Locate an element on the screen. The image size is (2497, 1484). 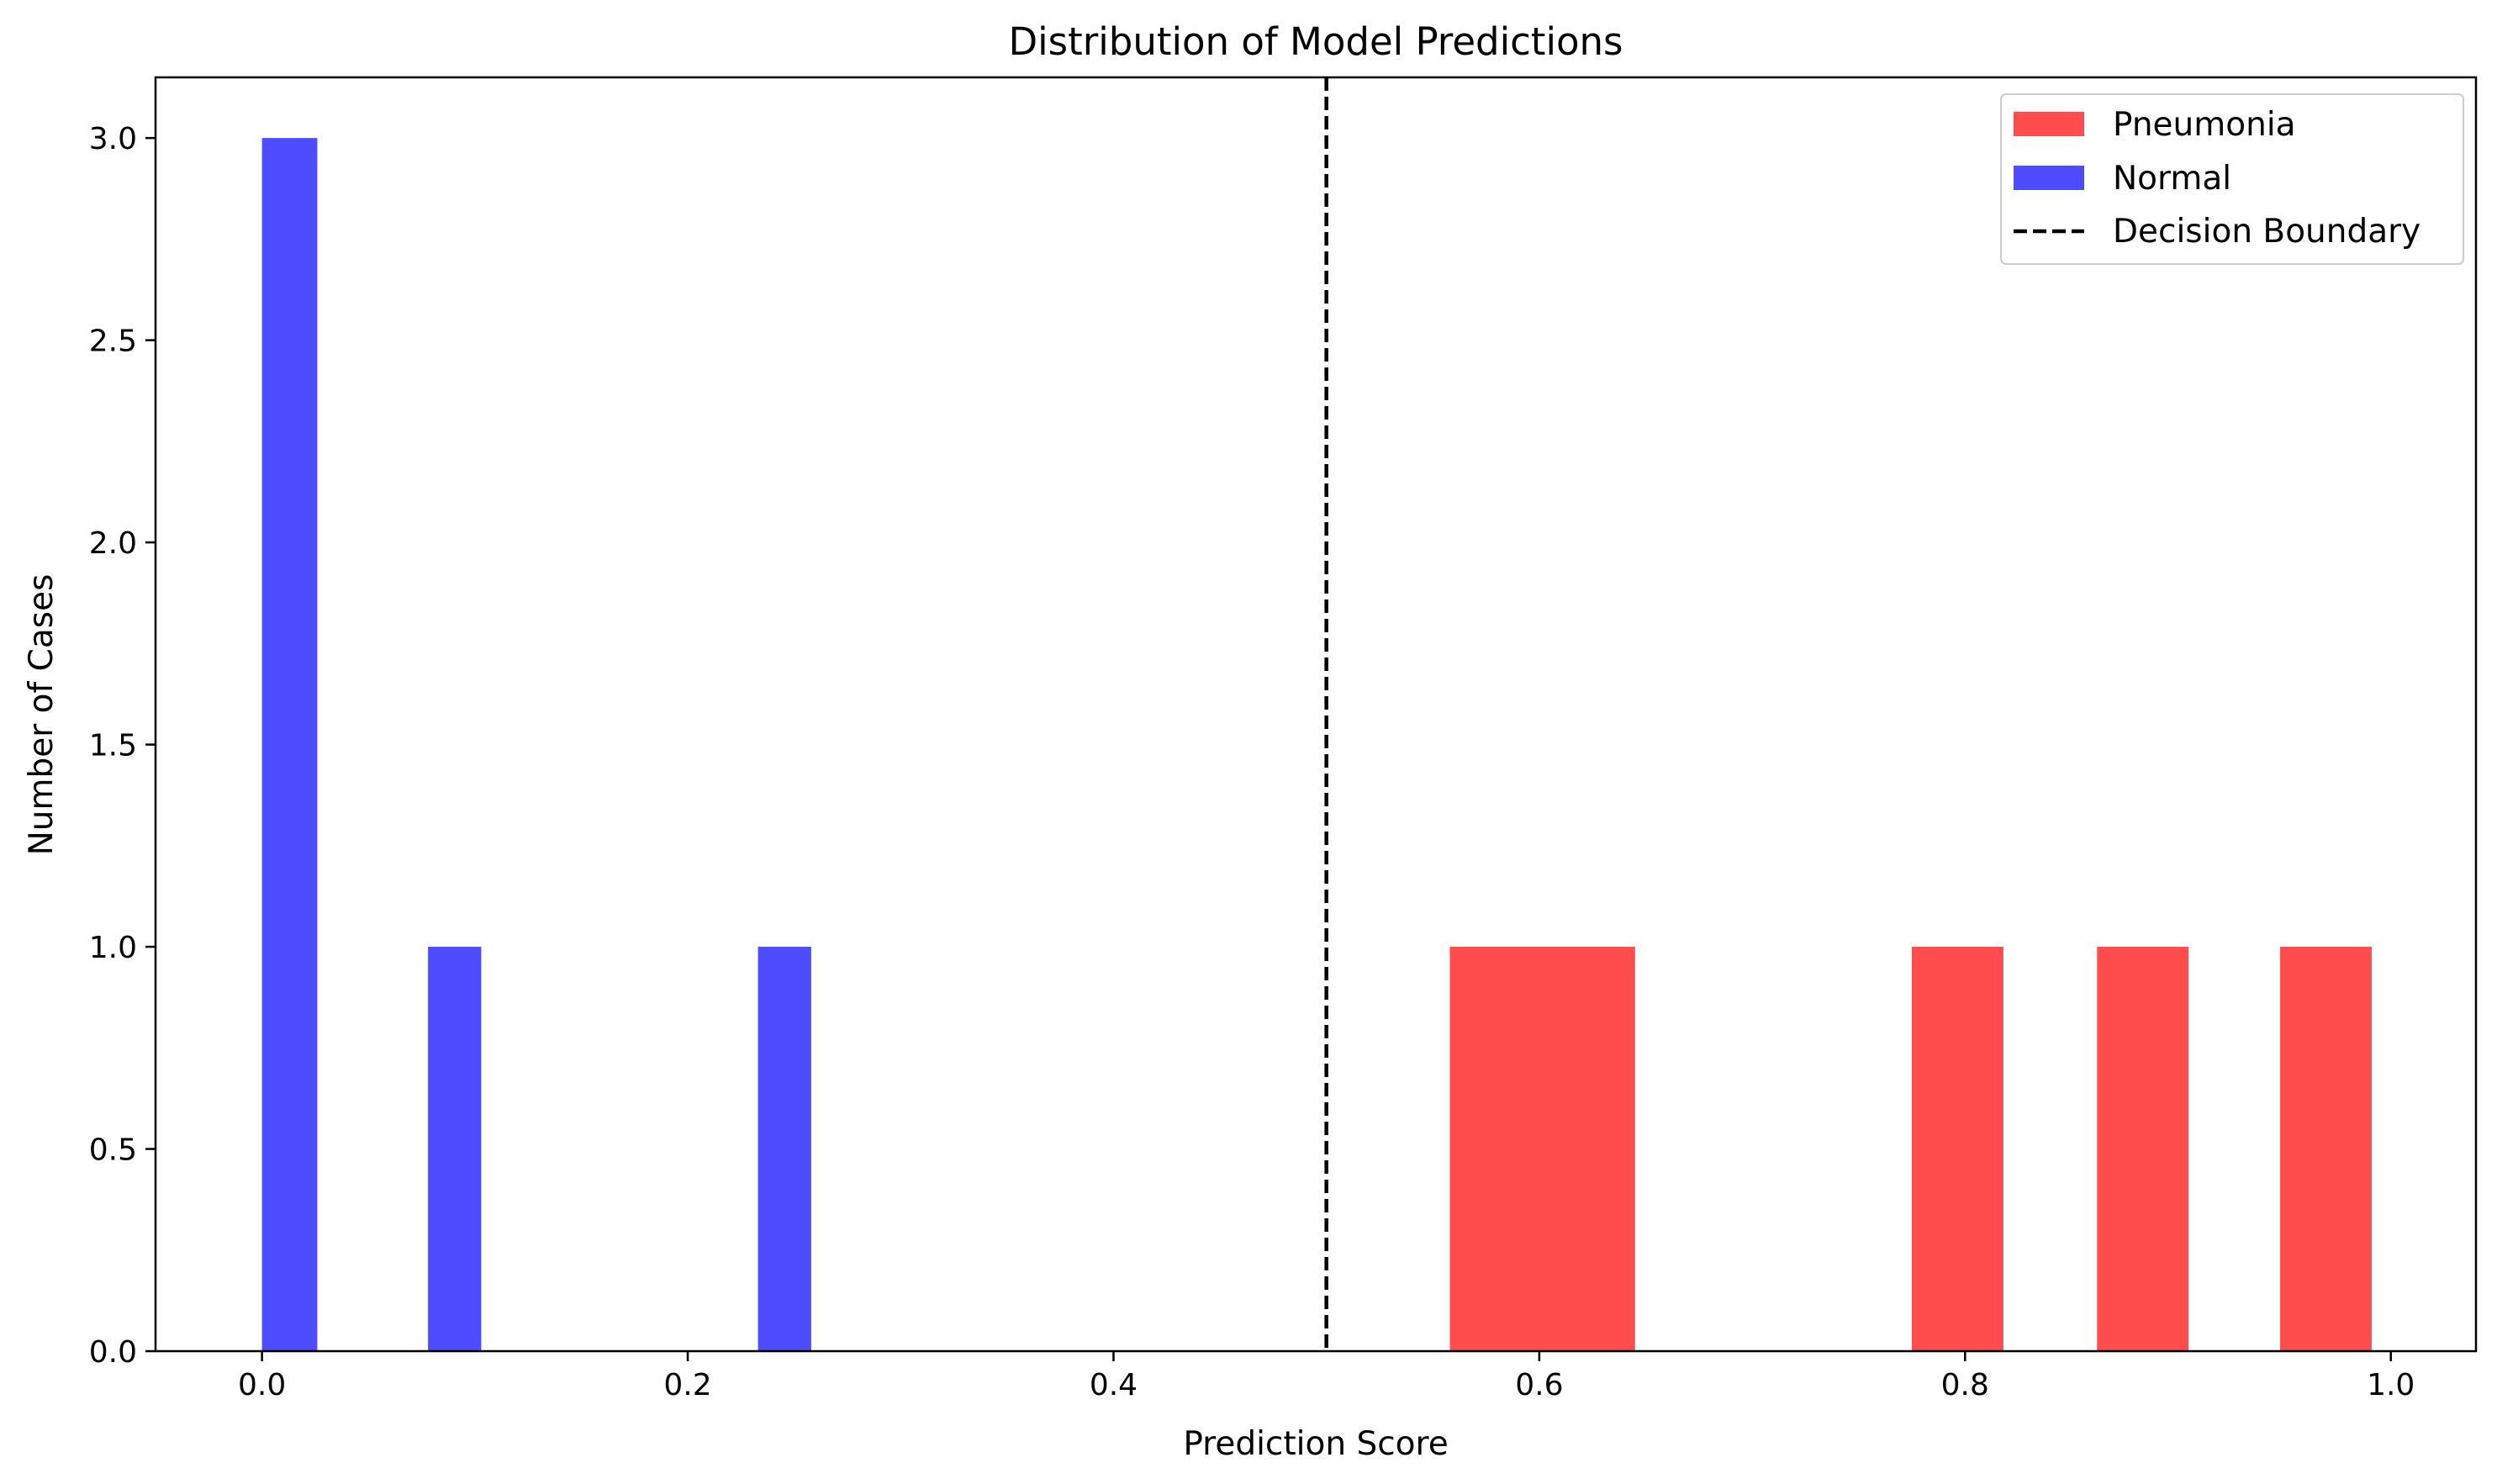
y-tick-label: 2.5 is located at coordinates (113, 342).